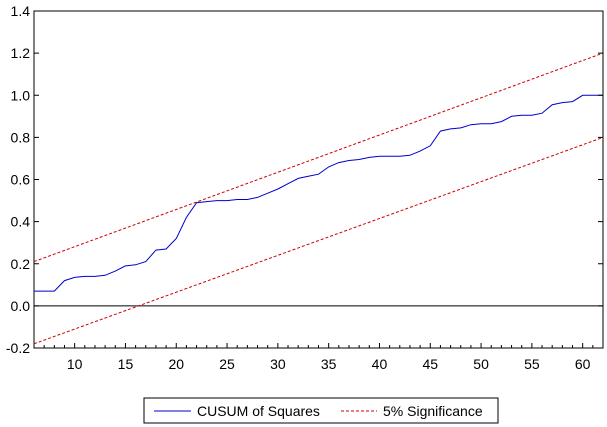 Image resolution: width=607 pixels, height=427 pixels. Describe the element at coordinates (18, 348) in the screenshot. I see `y-tick-label: -0.2` at that location.